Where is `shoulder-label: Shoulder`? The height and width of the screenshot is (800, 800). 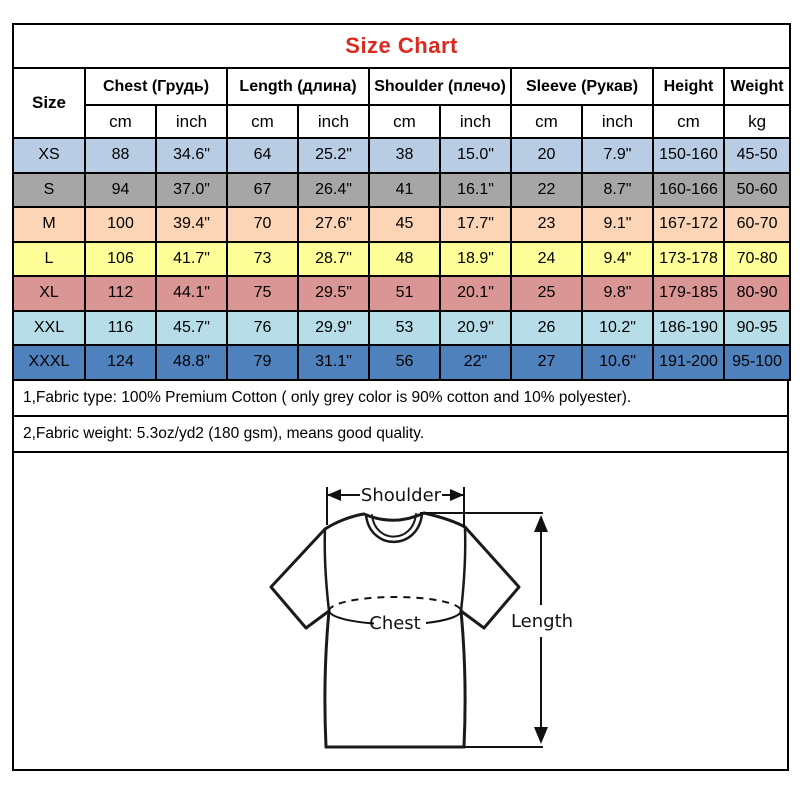 shoulder-label: Shoulder is located at coordinates (401, 495).